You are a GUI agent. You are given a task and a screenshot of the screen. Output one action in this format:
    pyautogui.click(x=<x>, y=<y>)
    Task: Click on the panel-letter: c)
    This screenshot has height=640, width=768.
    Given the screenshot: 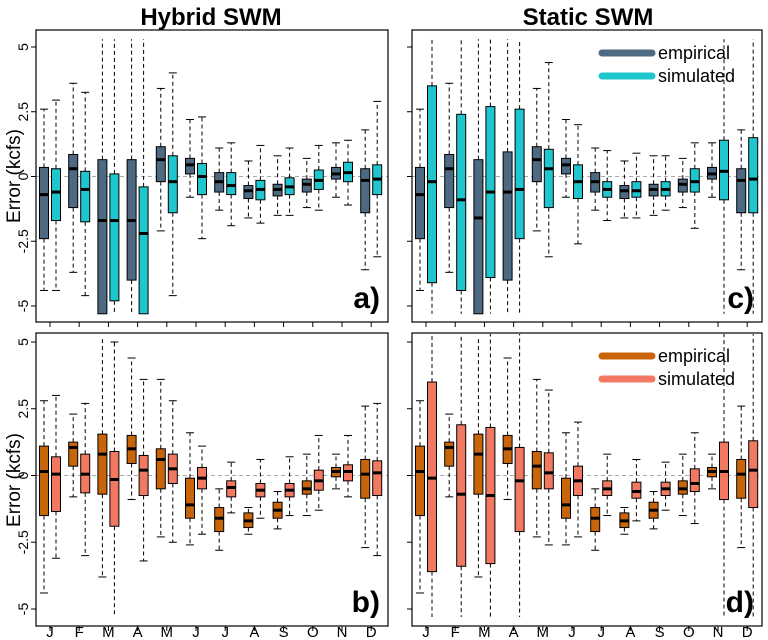 What is the action you would take?
    pyautogui.click(x=740, y=298)
    